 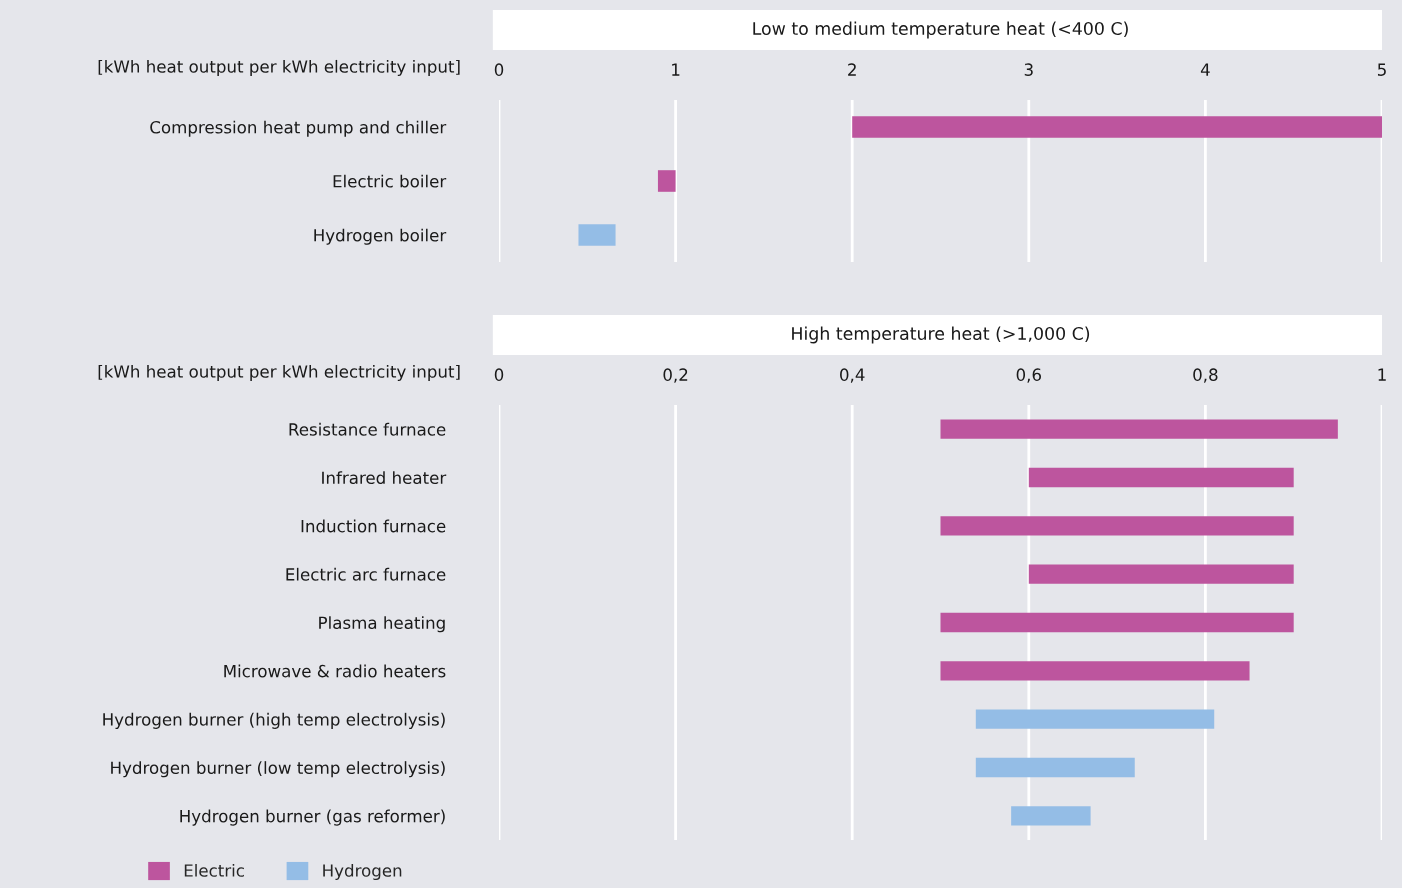 What do you see at coordinates (940, 30) in the screenshot?
I see `chart-title: Low to medium temperature heat (<400 C)` at bounding box center [940, 30].